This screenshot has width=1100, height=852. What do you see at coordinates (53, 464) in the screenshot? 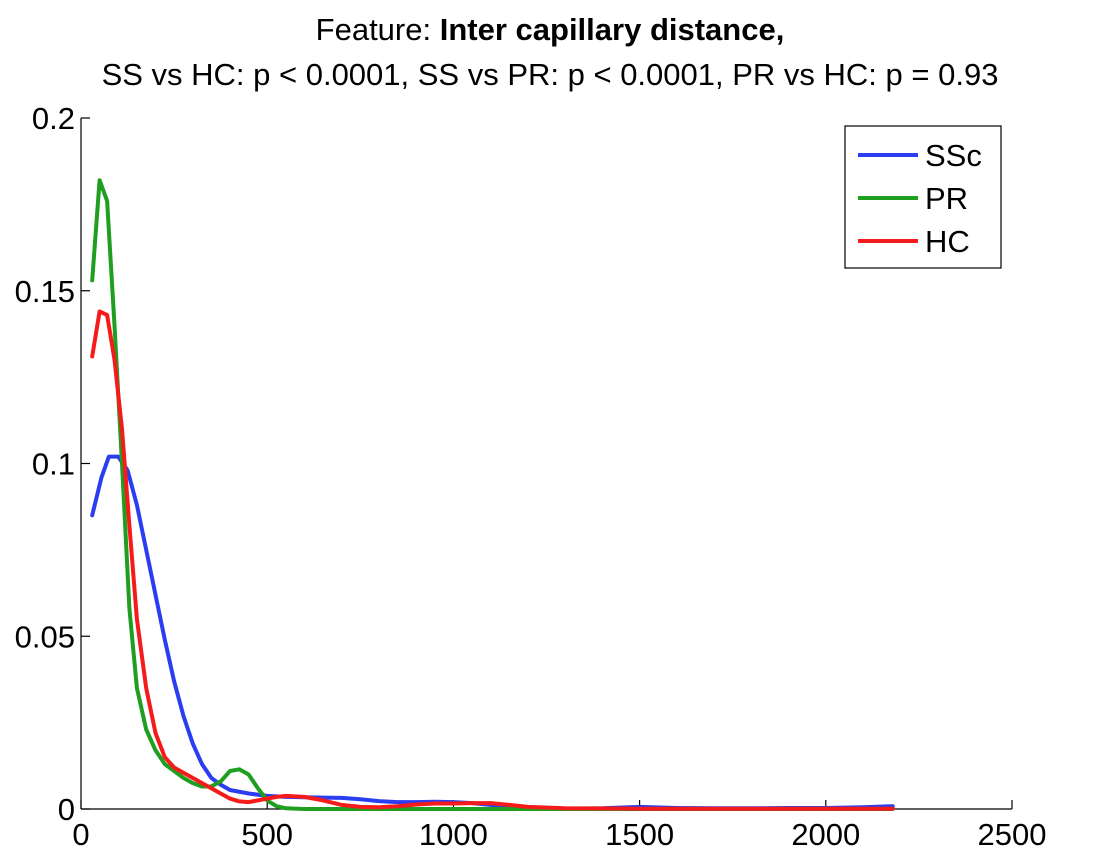
I see `y-tick-label: 0.1` at bounding box center [53, 464].